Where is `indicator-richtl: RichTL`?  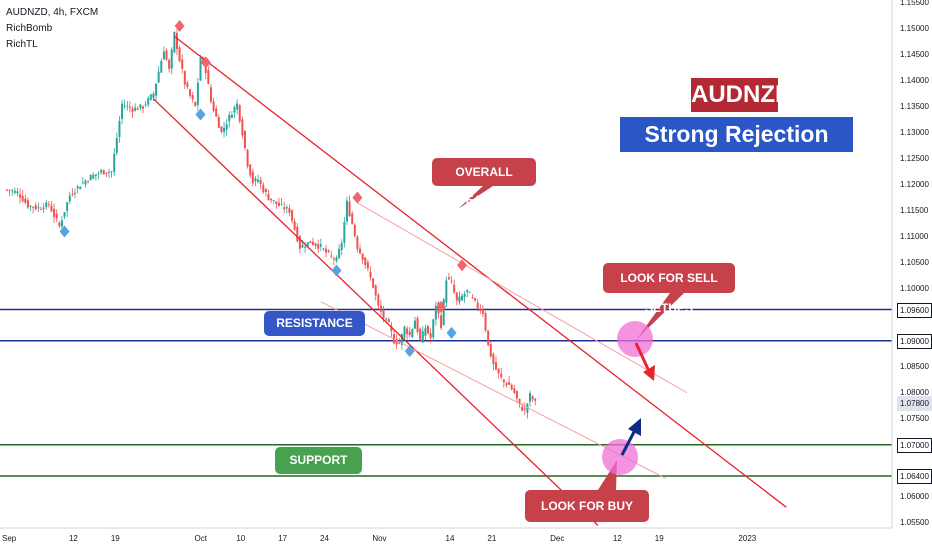
indicator-richtl: RichTL is located at coordinates (22, 44).